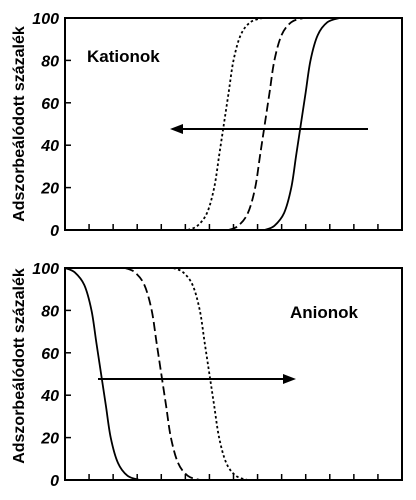 This screenshot has width=416, height=500. What do you see at coordinates (324, 312) in the screenshot?
I see `series-label: Anionok` at bounding box center [324, 312].